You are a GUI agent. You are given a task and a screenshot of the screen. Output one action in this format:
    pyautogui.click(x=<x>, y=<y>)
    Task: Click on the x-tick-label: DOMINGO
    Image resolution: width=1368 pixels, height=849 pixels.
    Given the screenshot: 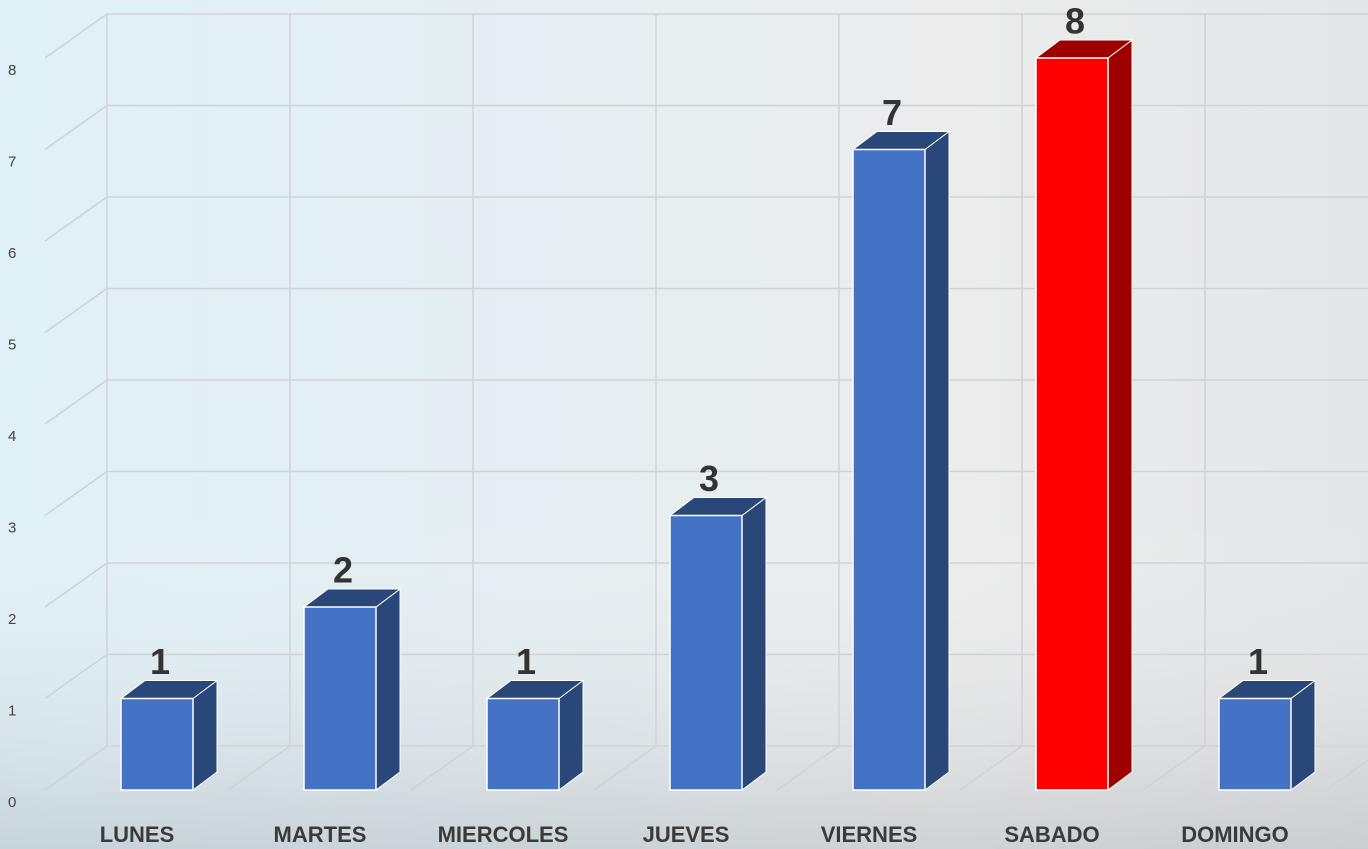 What is the action you would take?
    pyautogui.click(x=1235, y=834)
    